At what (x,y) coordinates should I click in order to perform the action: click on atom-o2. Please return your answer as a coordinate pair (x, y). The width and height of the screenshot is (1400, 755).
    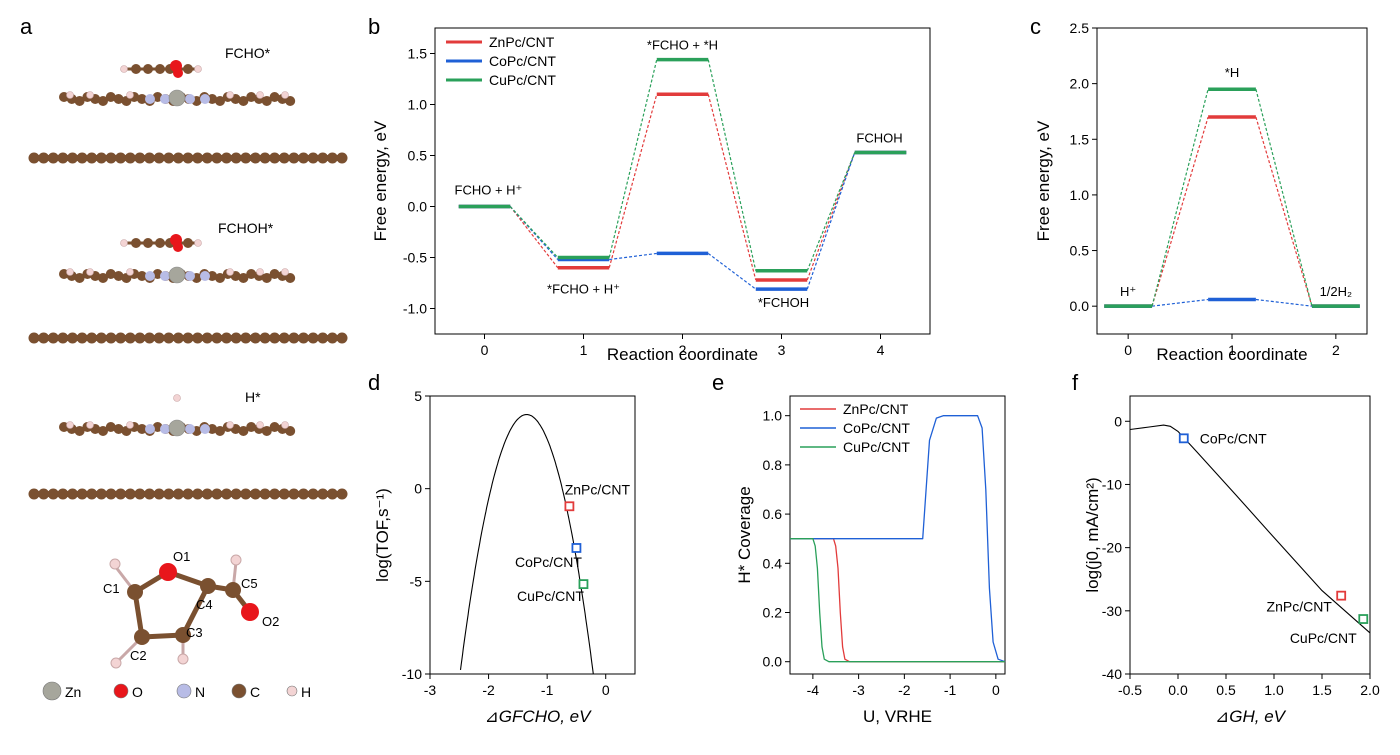
    Looking at the image, I should click on (250, 612).